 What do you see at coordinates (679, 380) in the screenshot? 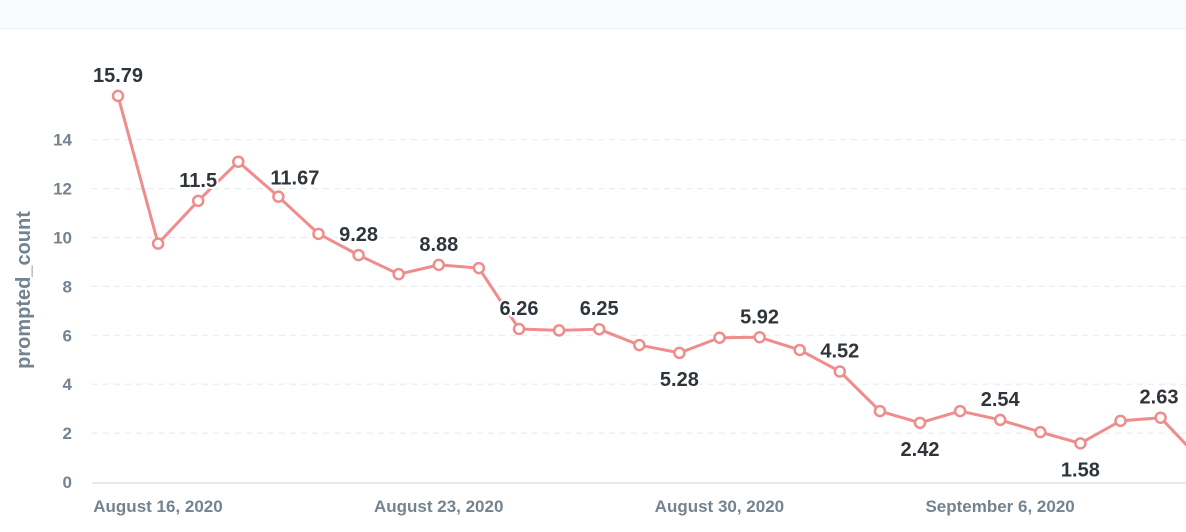
I see `data-label: 5.28` at bounding box center [679, 380].